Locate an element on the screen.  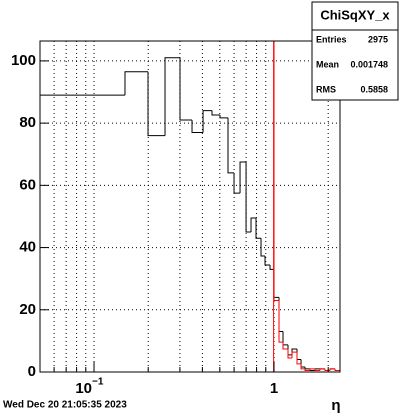
stats: Entries 2975 Mean 0.001748 RMS 0.5858 is located at coordinates (352, 64).